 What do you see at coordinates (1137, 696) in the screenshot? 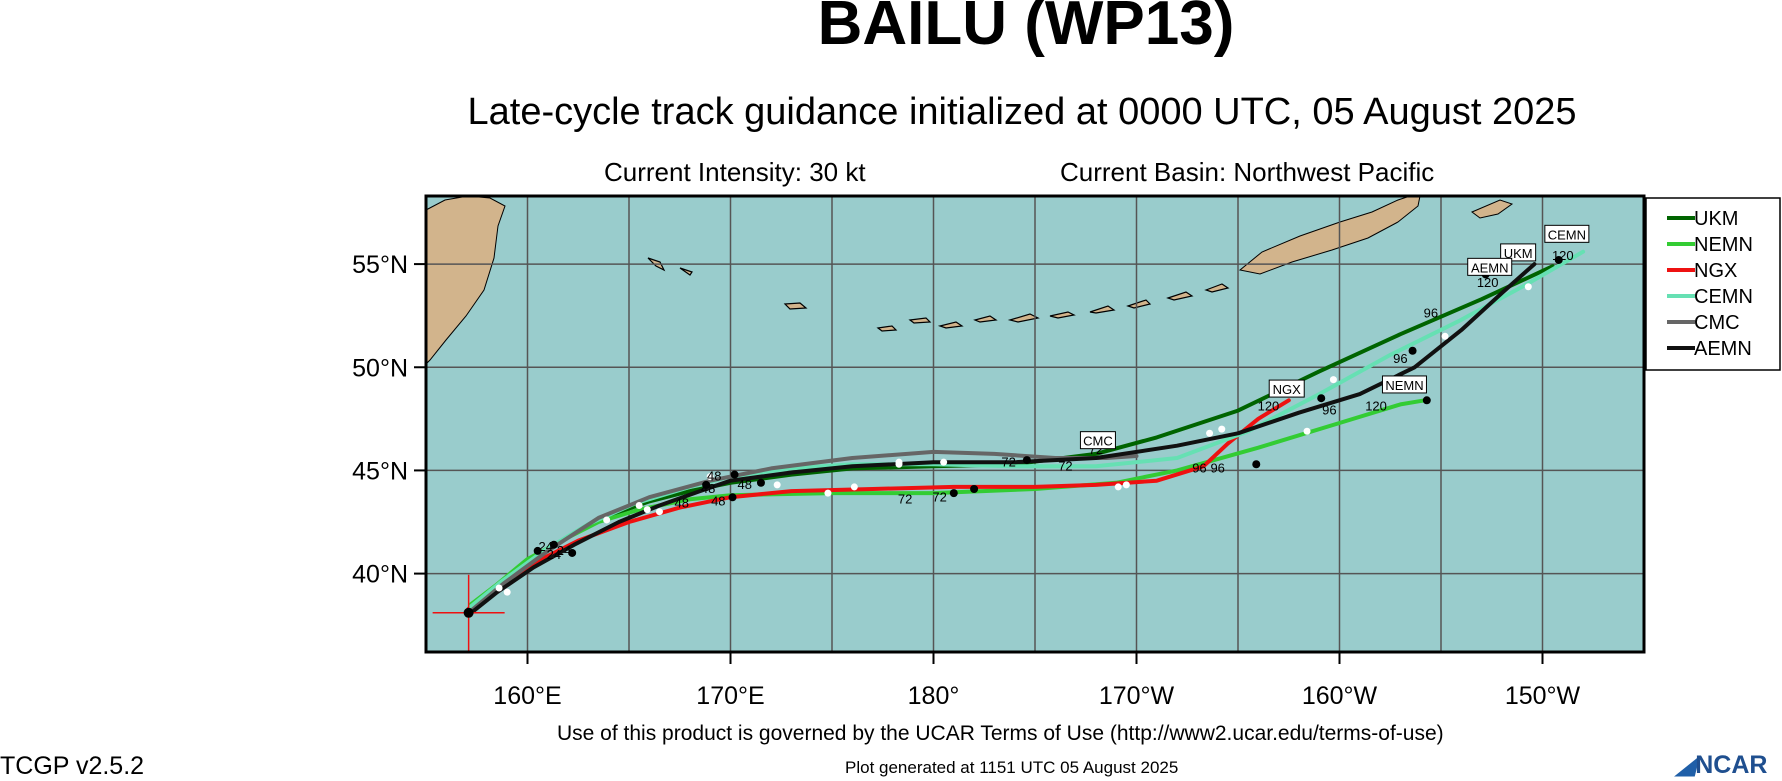
I see `lon-label: 170°W` at bounding box center [1137, 696].